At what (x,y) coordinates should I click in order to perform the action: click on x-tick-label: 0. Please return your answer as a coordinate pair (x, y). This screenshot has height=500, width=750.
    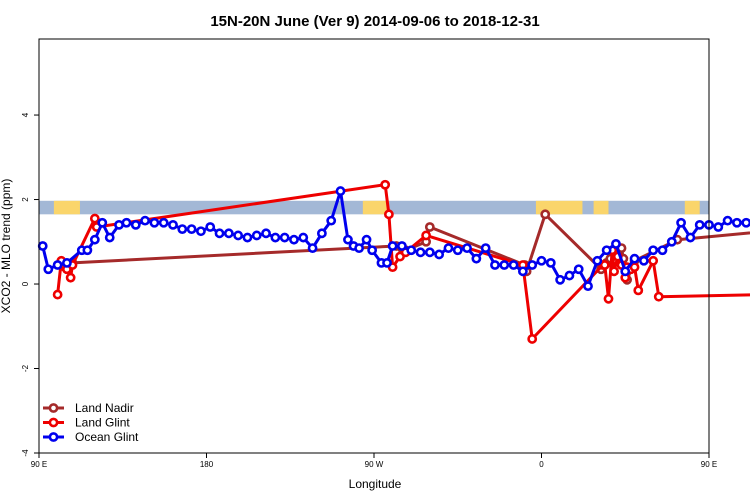
    Looking at the image, I should click on (541, 464).